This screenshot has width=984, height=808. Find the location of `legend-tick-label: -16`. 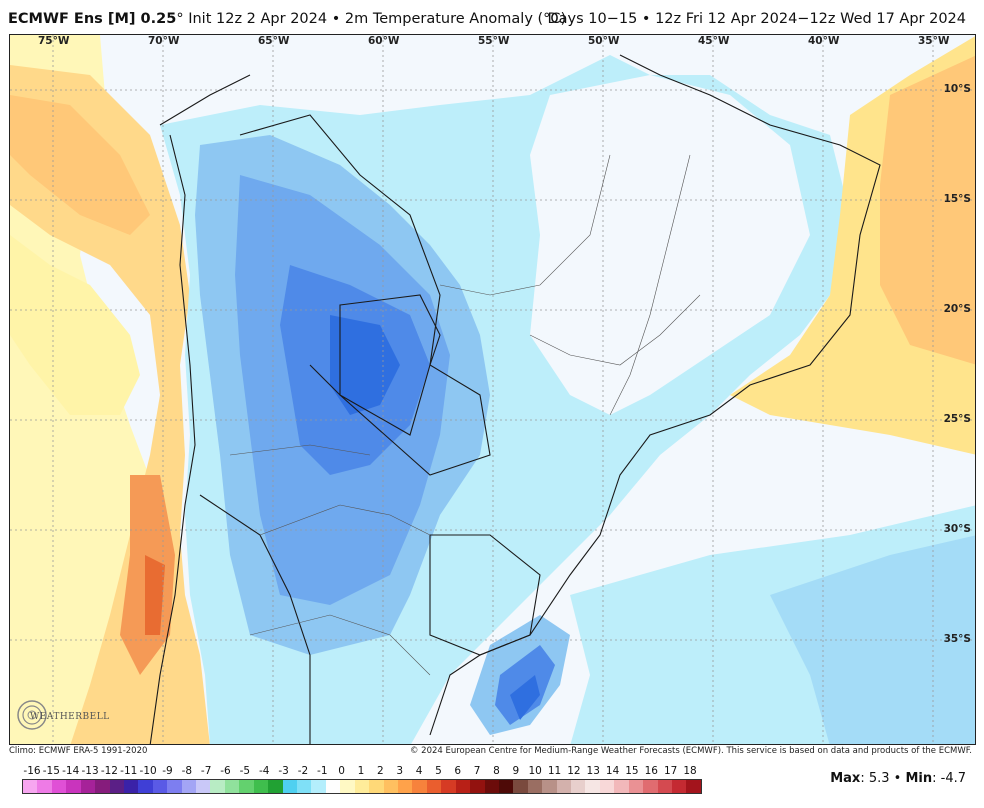

legend-tick-label: -16 is located at coordinates (32, 771).